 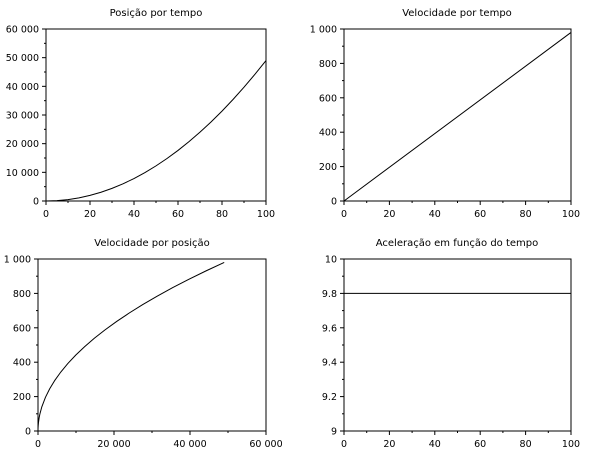 I want to click on y-tick-label: 40 000, so click(x=22, y=87).